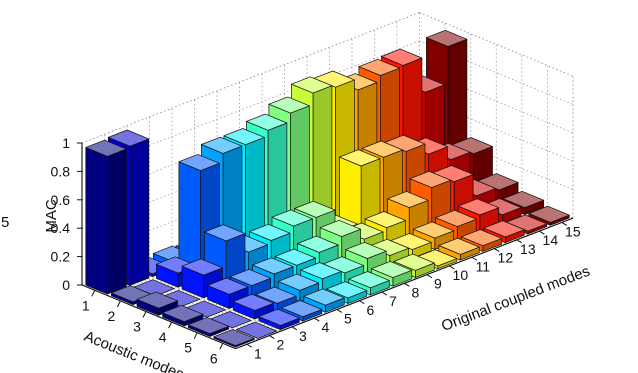 This screenshot has height=373, width=638. Describe the element at coordinates (551, 240) in the screenshot. I see `y-tick-label: 14` at that location.